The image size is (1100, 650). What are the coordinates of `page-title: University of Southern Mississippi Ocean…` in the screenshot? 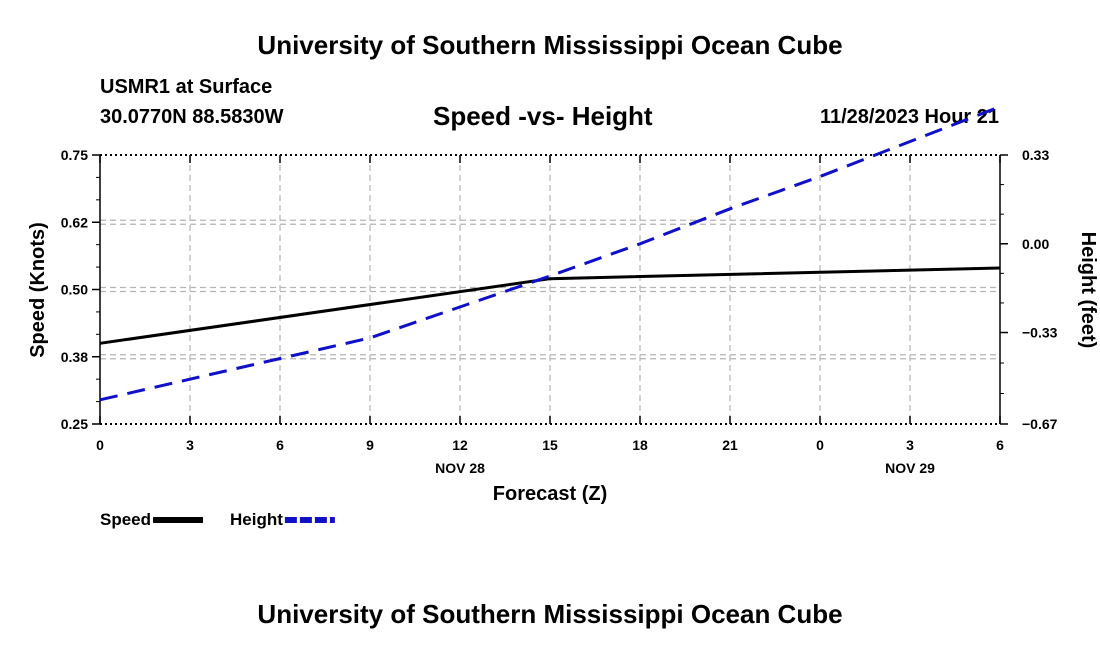 It's located at (550, 45).